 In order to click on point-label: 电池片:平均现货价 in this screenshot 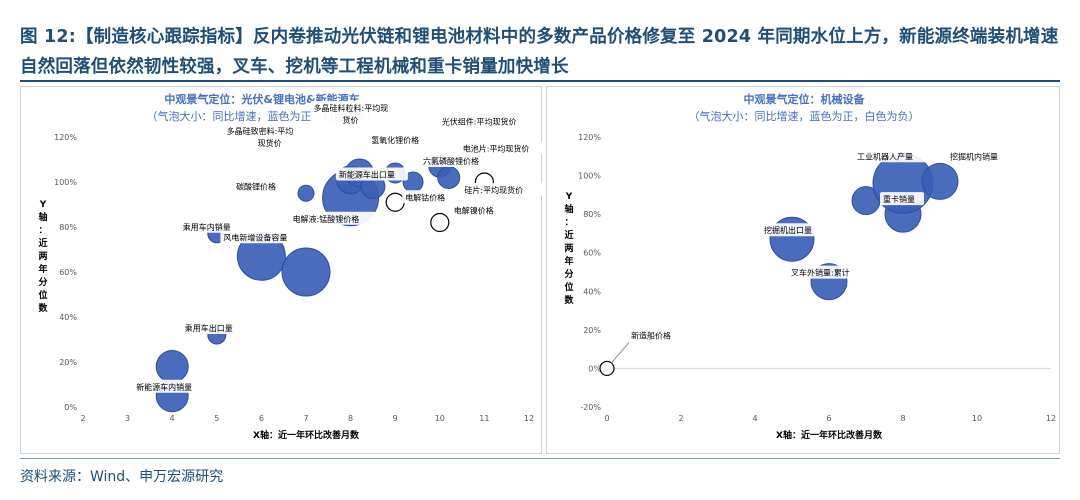, I will do `click(496, 149)`.